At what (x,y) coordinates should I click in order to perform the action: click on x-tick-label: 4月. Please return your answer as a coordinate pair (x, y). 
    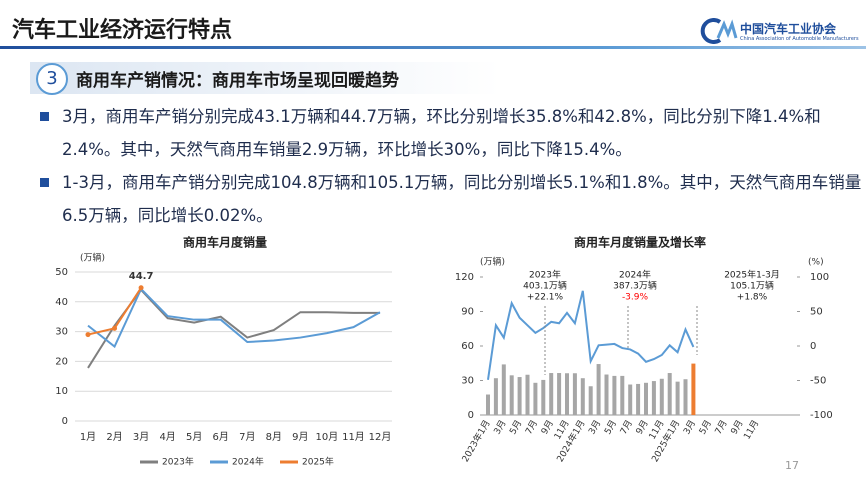
    Looking at the image, I should click on (167, 437).